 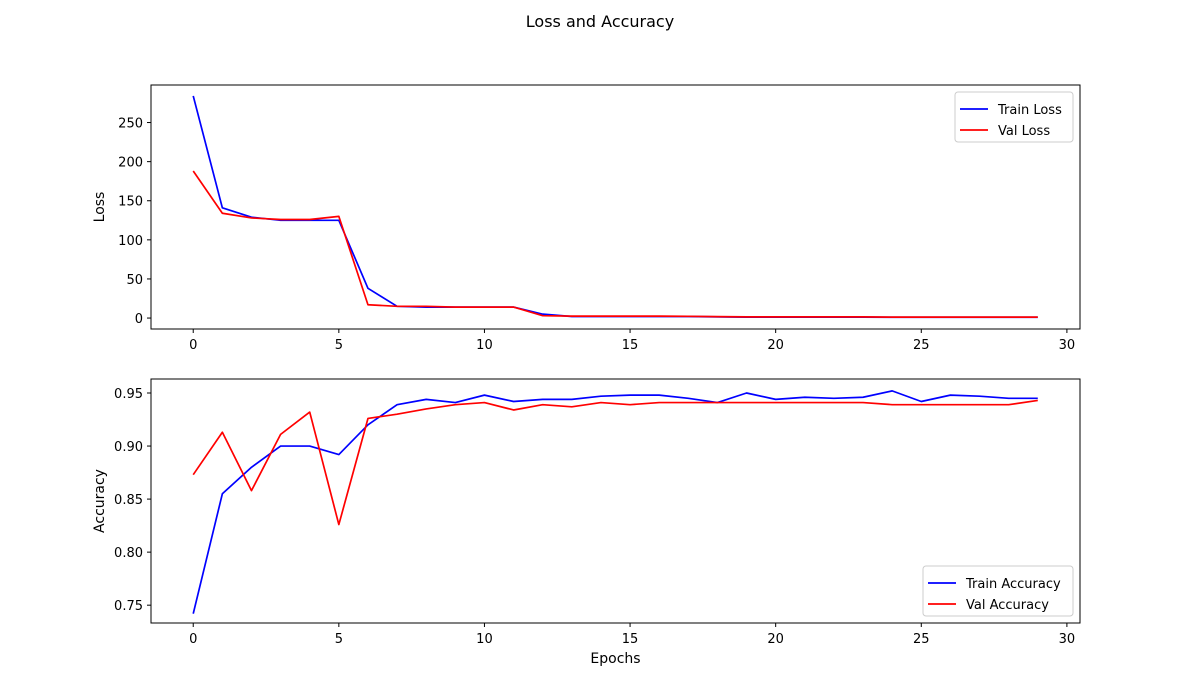 I want to click on accuracy-x-tick-label: 5, so click(x=339, y=639).